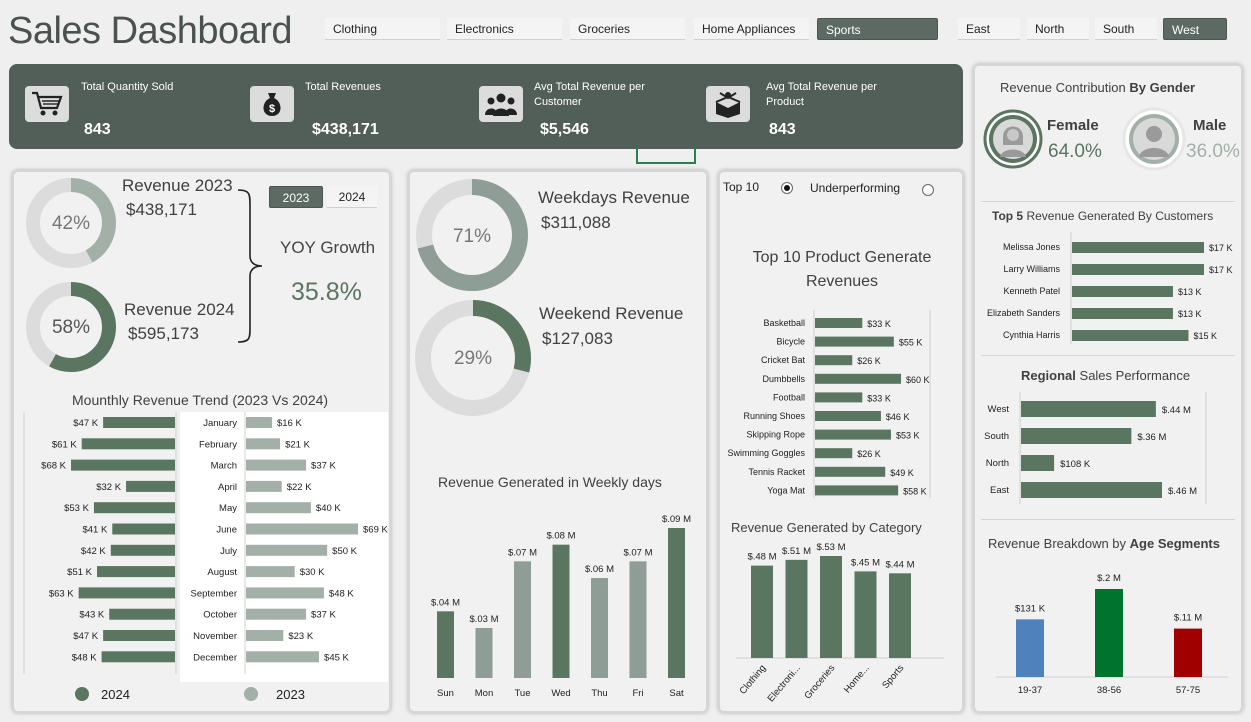 The width and height of the screenshot is (1251, 722). Describe the element at coordinates (108, 487) in the screenshot. I see `label-2024-april: $32 K` at that location.